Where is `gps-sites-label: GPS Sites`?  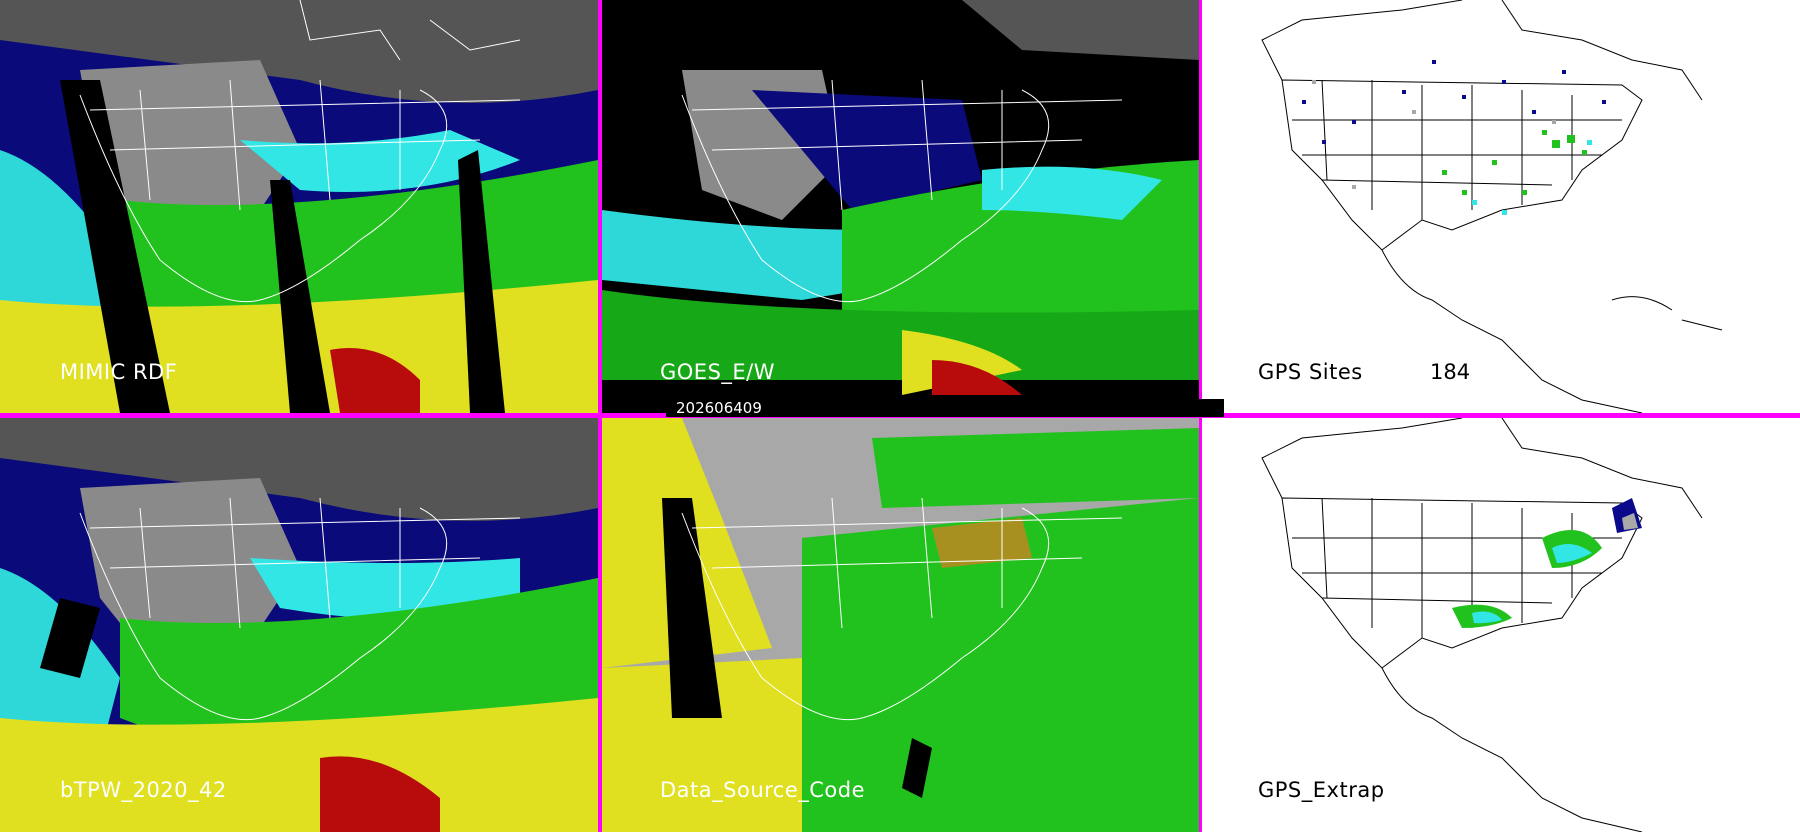
gps-sites-label: GPS Sites is located at coordinates (1310, 372).